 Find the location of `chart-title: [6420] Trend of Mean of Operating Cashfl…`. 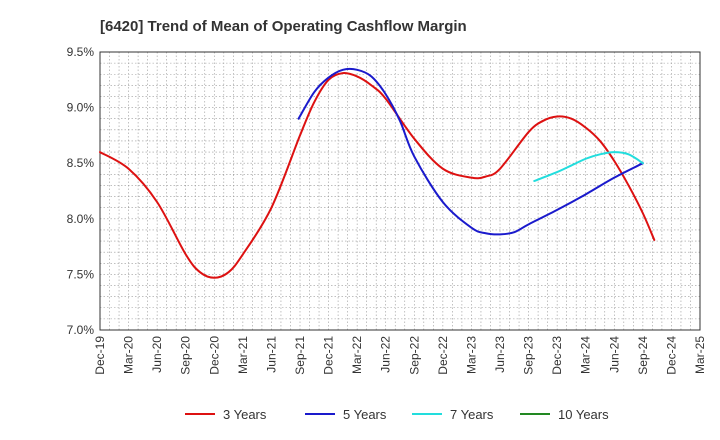

chart-title: [6420] Trend of Mean of Operating Cashfl… is located at coordinates (283, 26).